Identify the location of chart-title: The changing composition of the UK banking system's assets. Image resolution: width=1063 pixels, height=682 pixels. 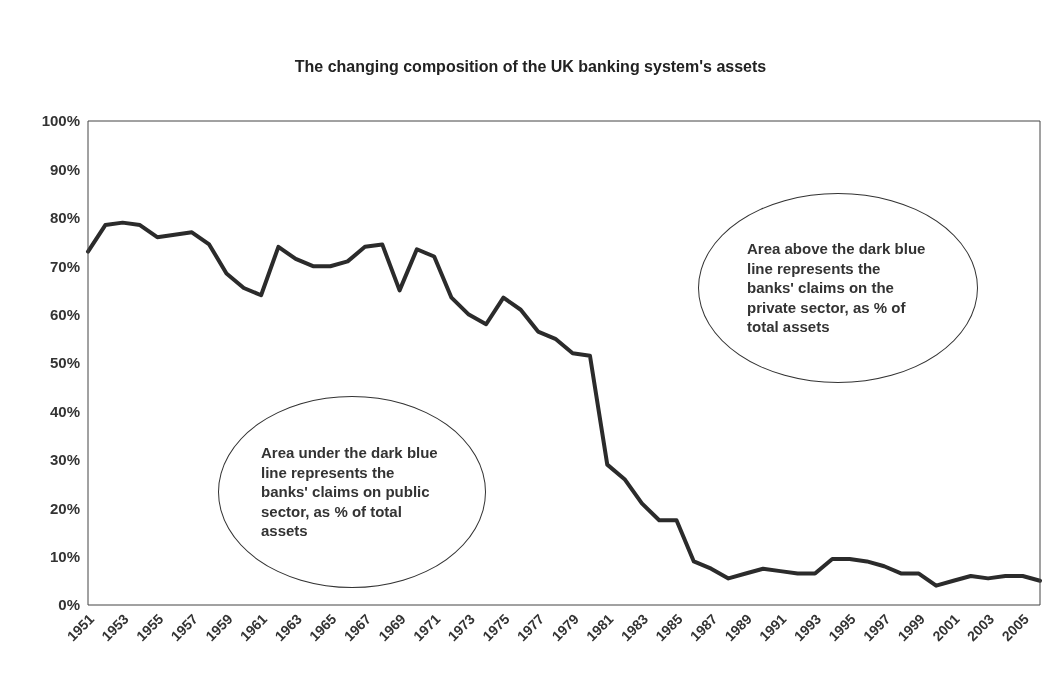
(530, 67).